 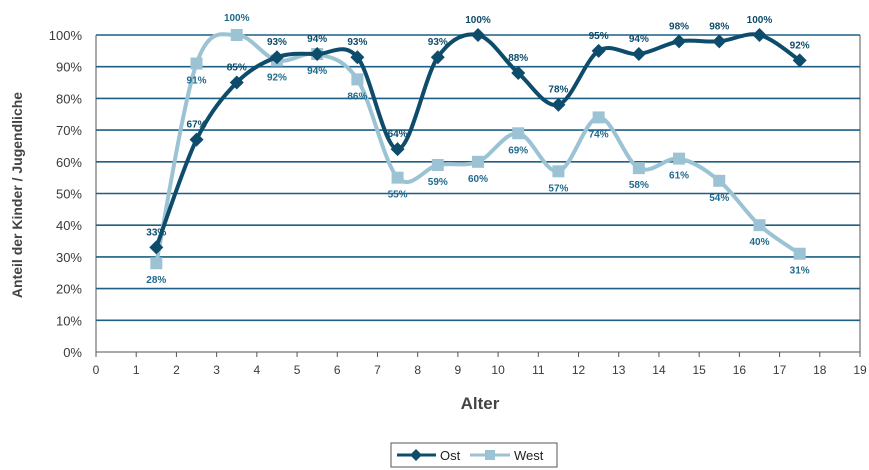 I want to click on data-label-west: 61%, so click(x=679, y=176).